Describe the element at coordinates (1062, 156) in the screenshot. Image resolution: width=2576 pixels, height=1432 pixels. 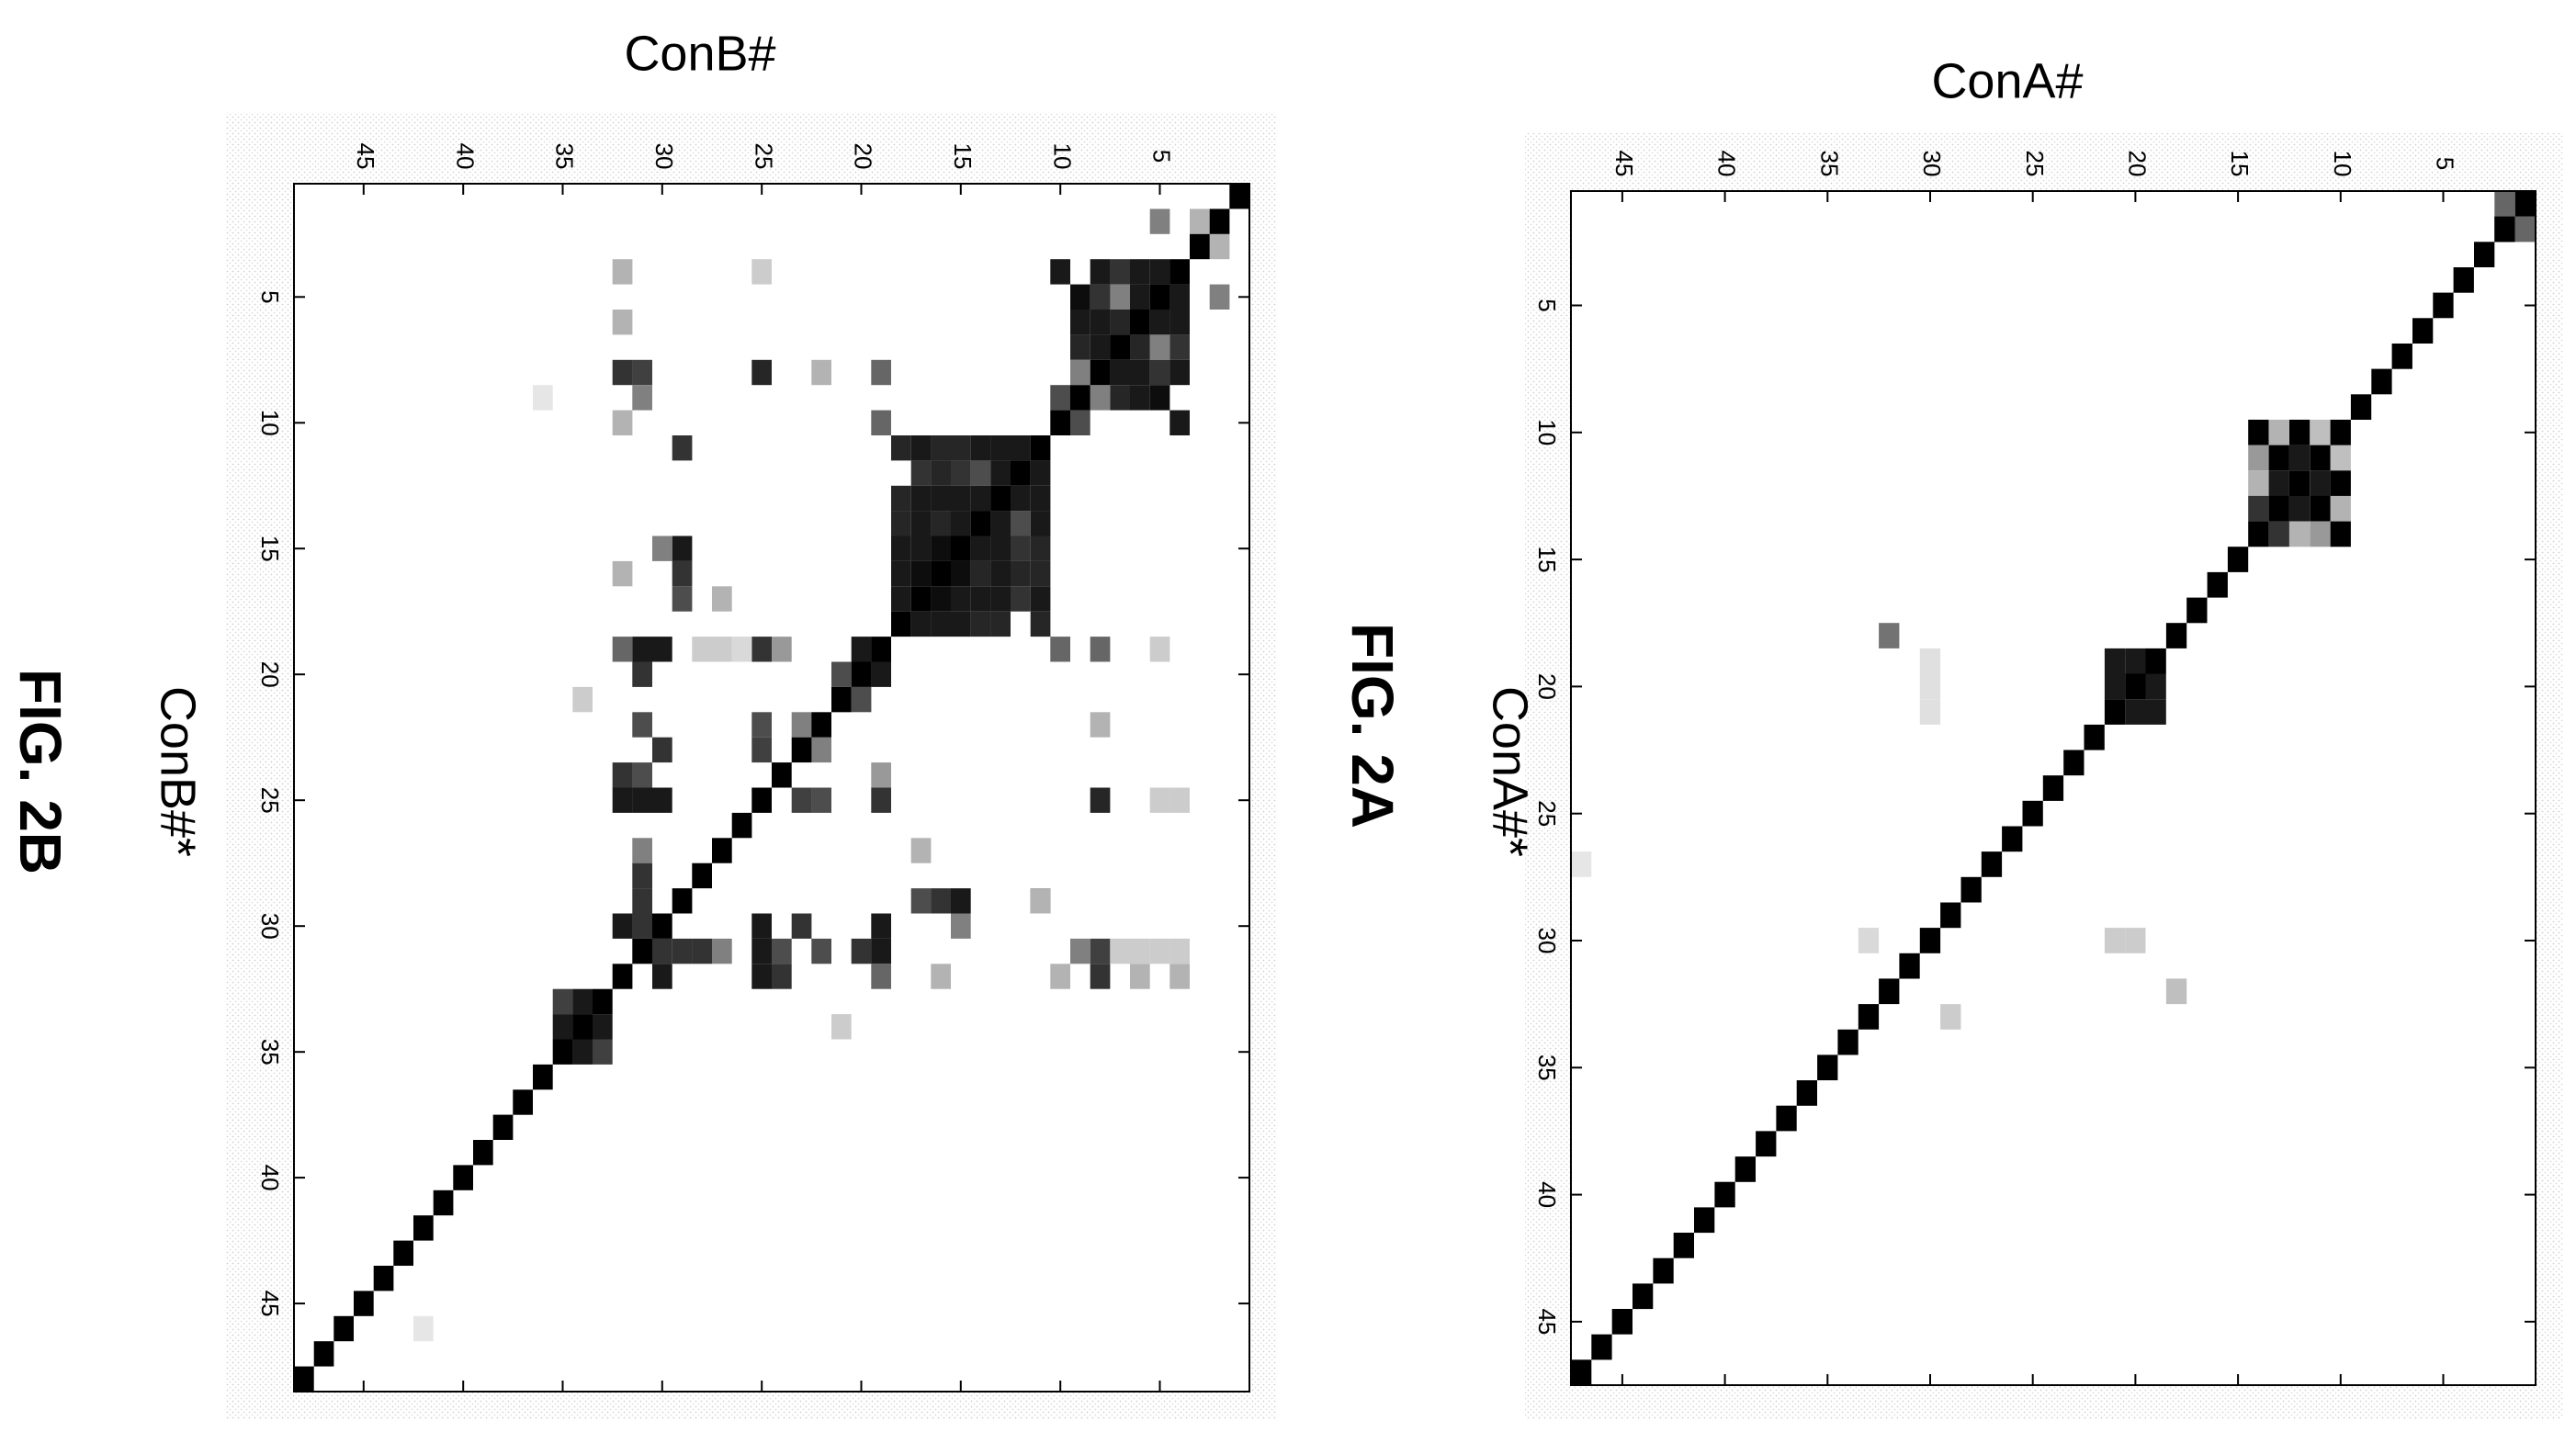
I see `fig-2b-x-tick-label: 10` at that location.